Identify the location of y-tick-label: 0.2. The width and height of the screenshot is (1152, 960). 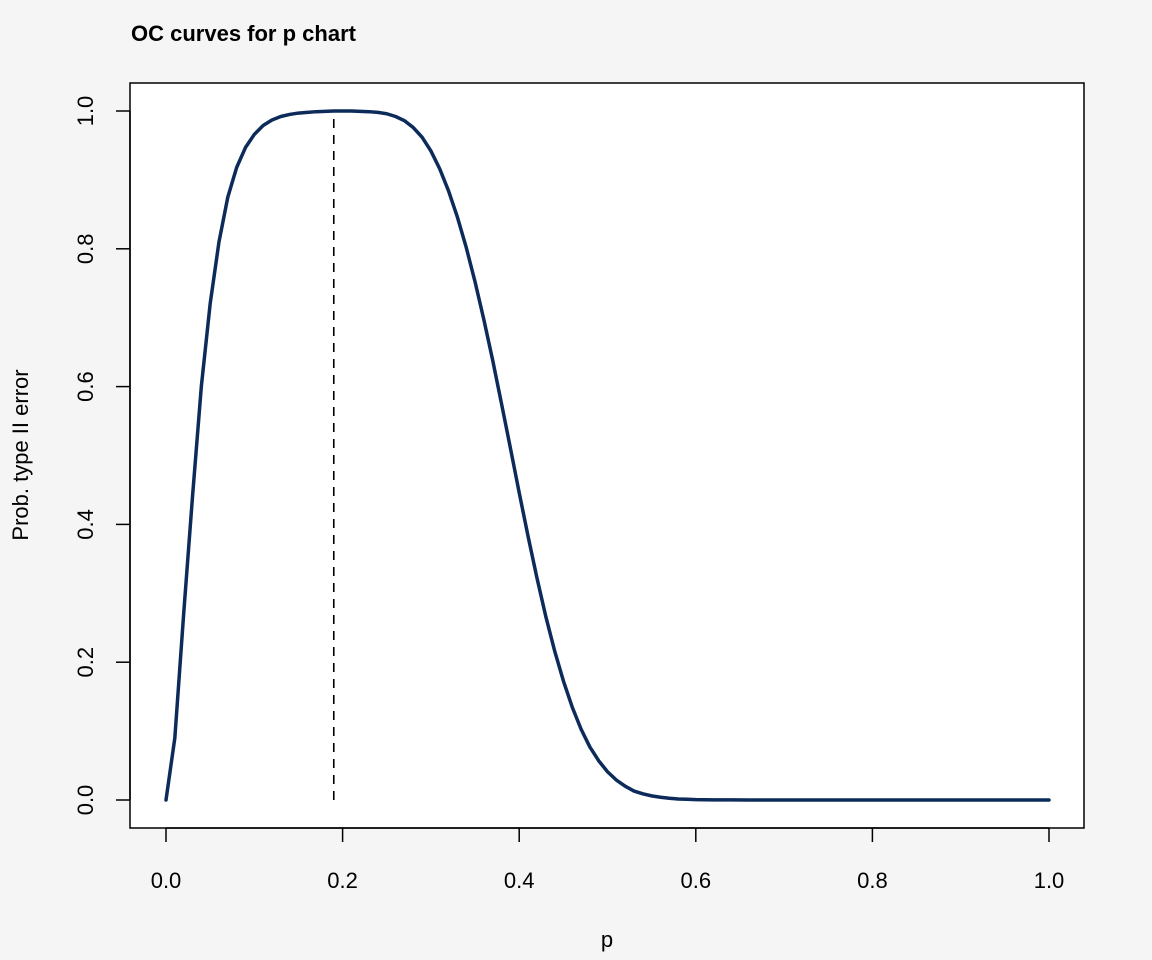
(85, 662).